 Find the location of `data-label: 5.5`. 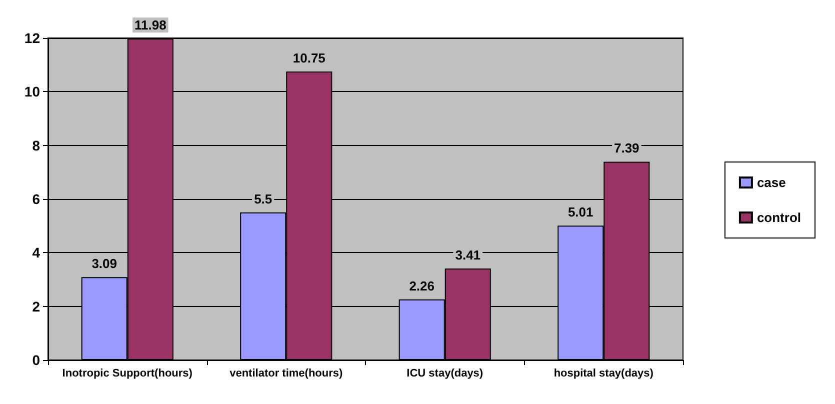

data-label: 5.5 is located at coordinates (263, 198).